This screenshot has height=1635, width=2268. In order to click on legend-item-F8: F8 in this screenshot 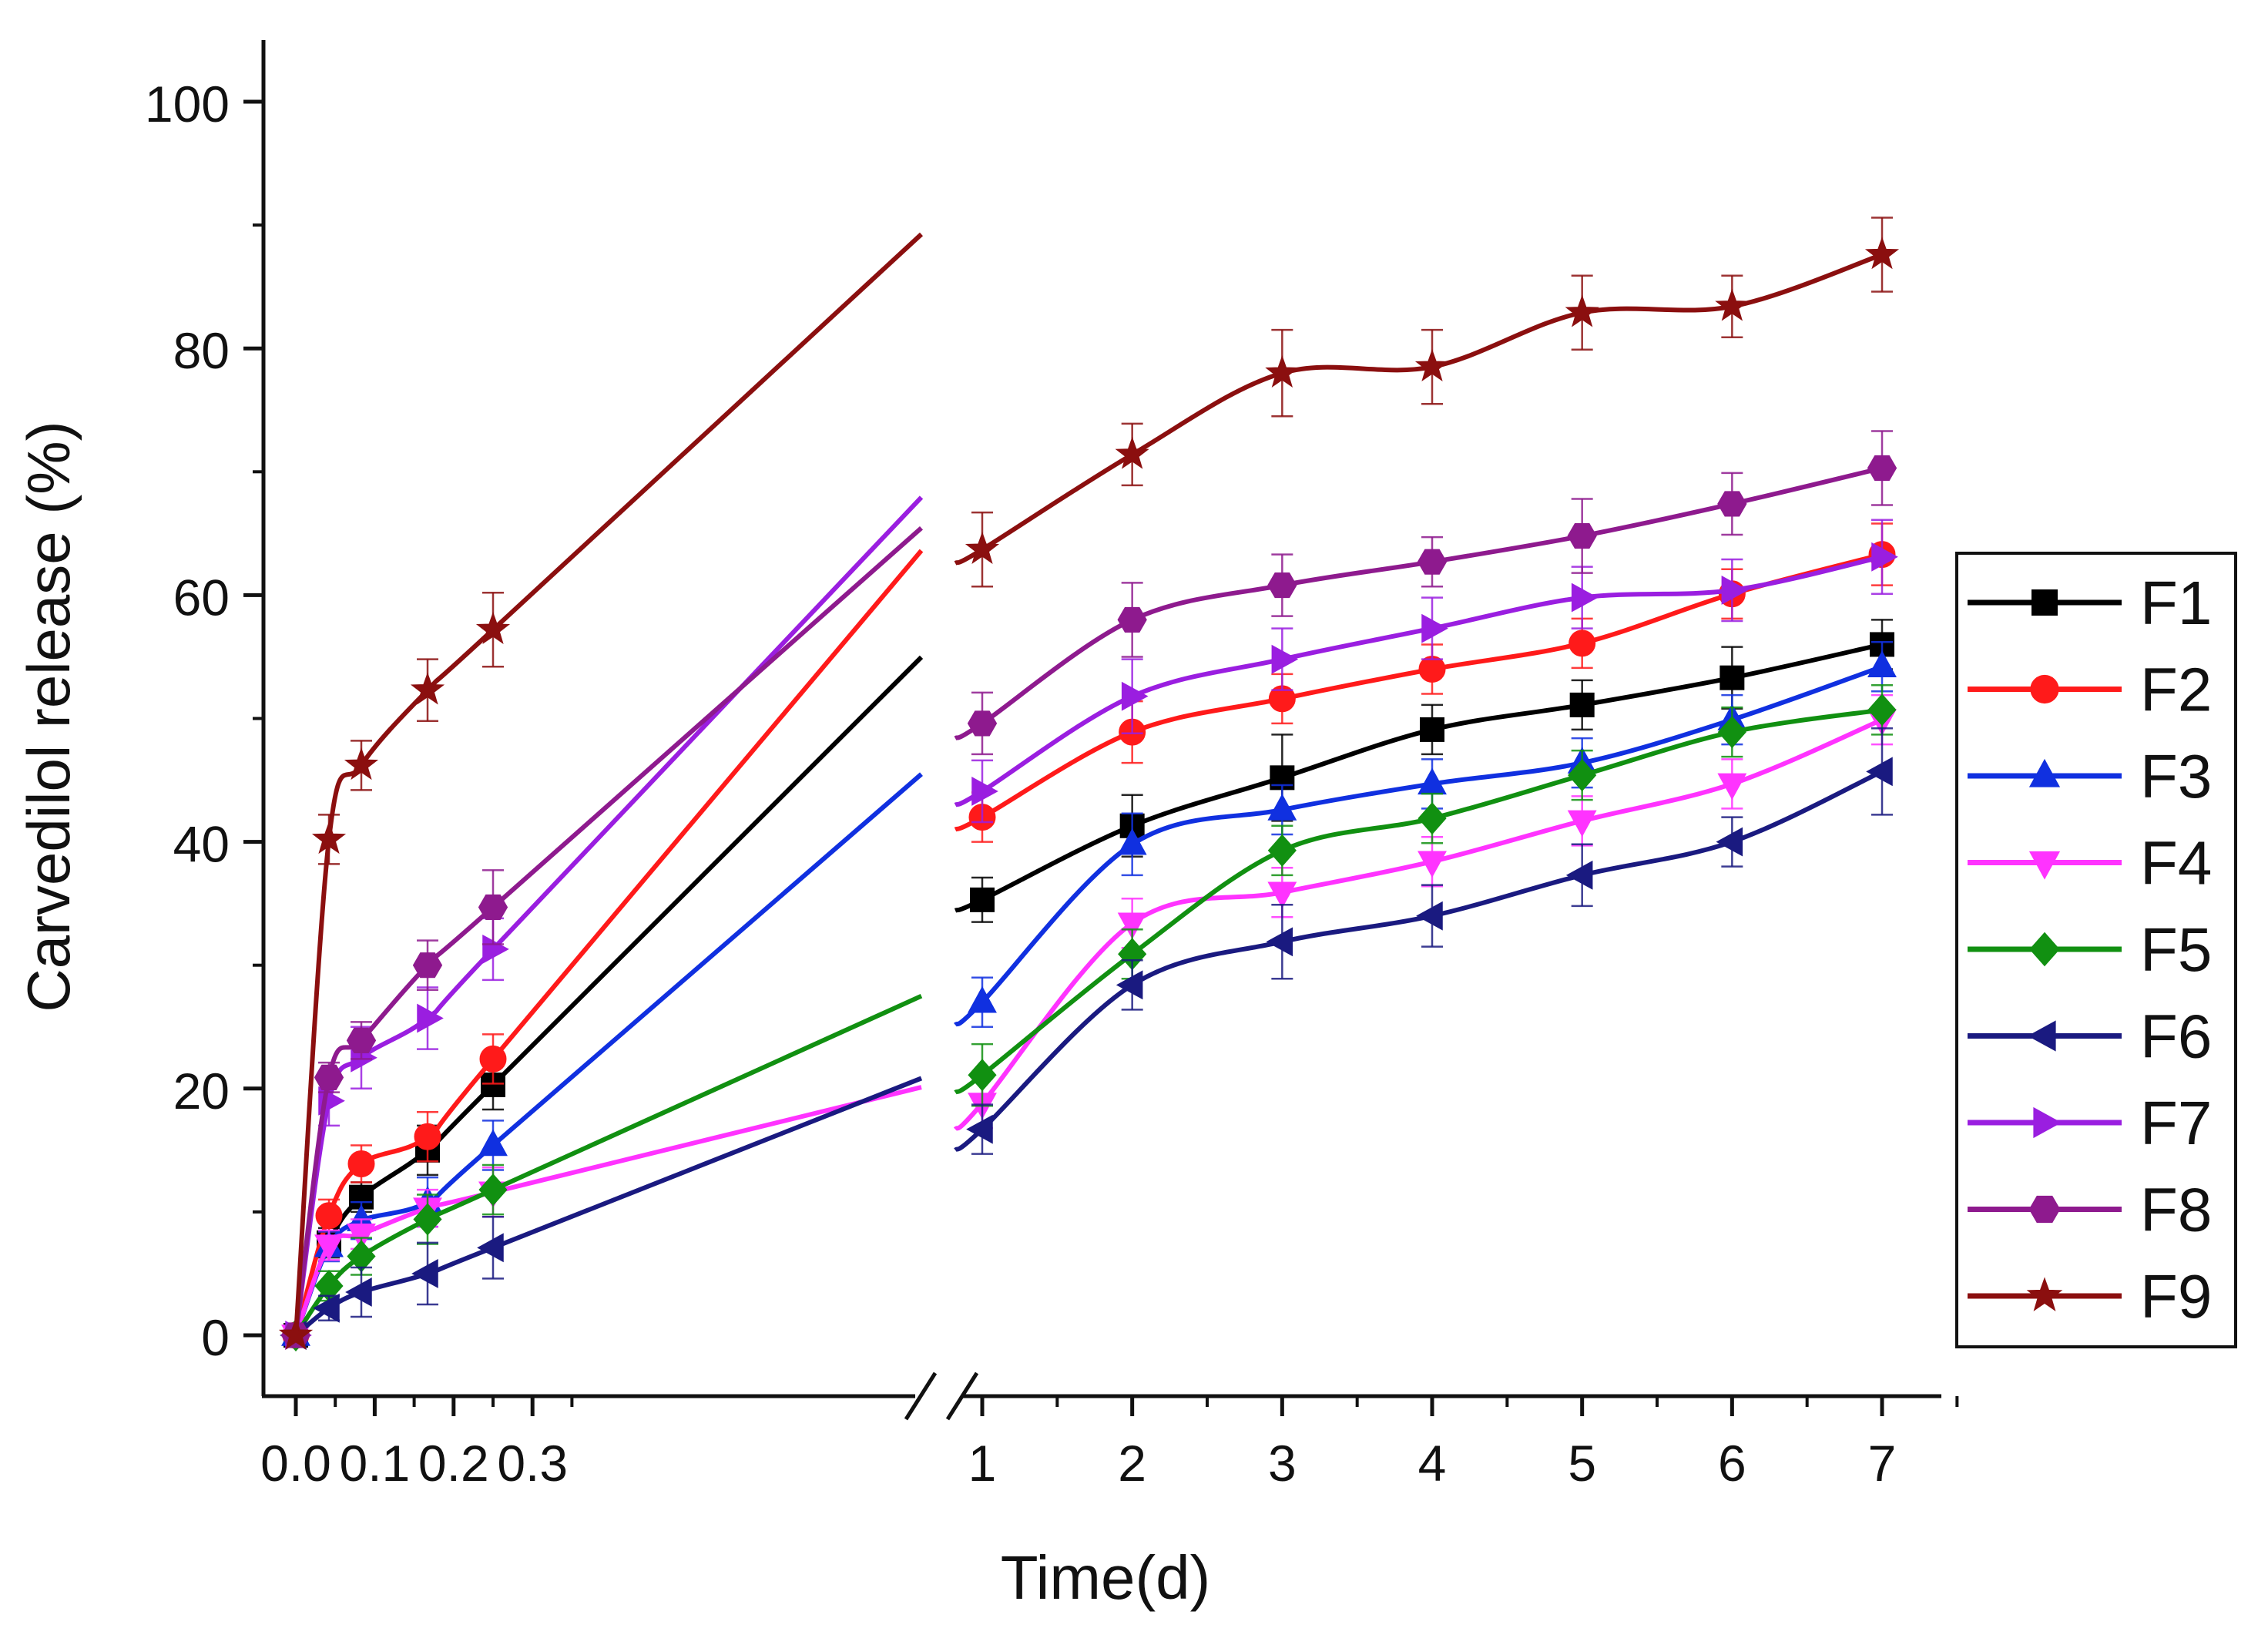, I will do `click(2090, 1210)`.